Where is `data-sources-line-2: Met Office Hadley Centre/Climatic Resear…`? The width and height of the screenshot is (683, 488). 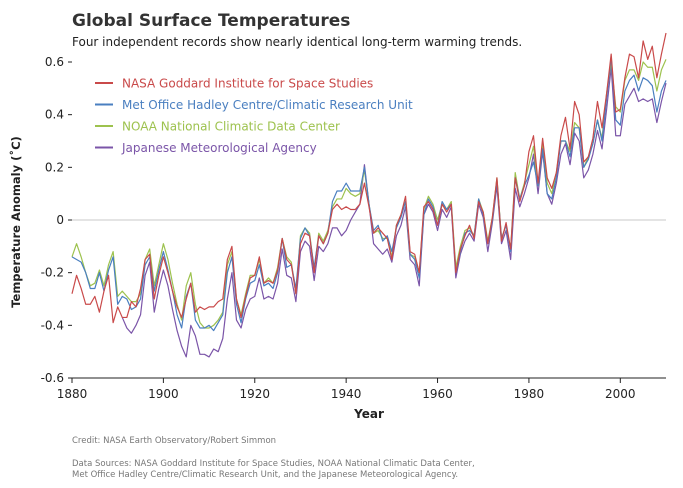 data-sources-line-2: Met Office Hadley Centre/Climatic Resear… is located at coordinates (265, 475).